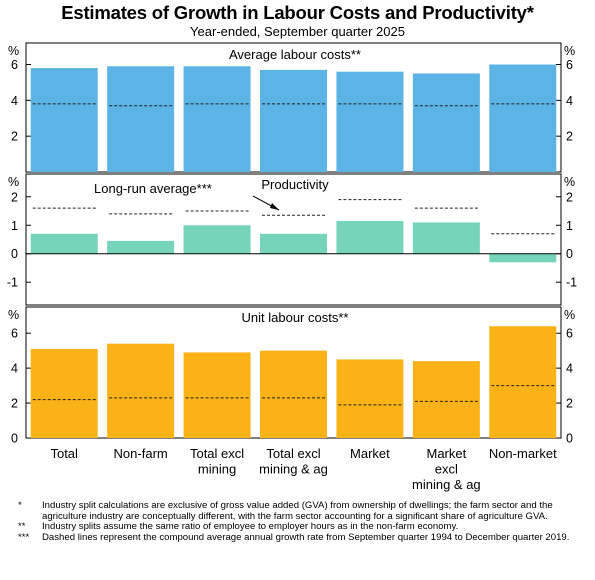  Describe the element at coordinates (274, 206) in the screenshot. I see `annotation-arrow-head` at that location.